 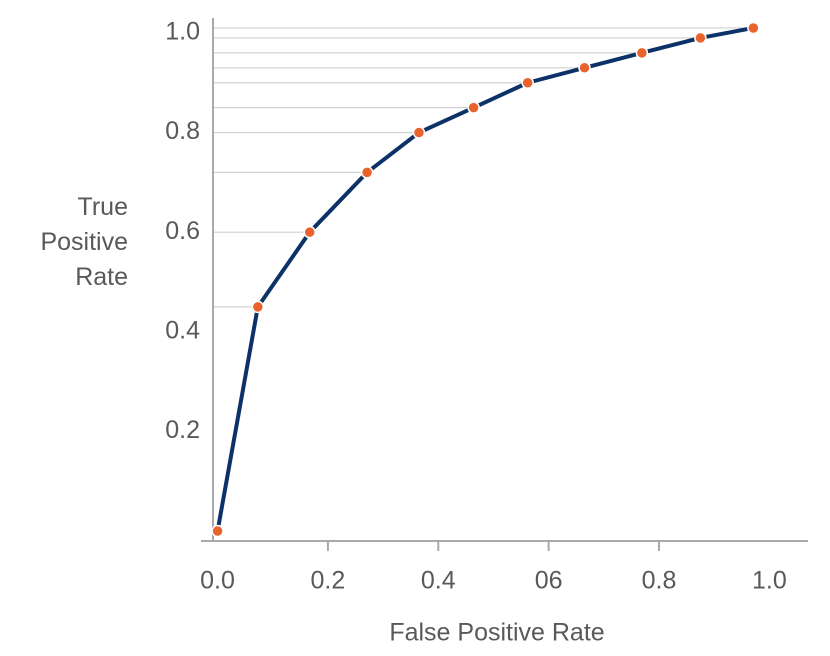 What do you see at coordinates (182, 131) in the screenshot?
I see `y-tick-label: 0.8` at bounding box center [182, 131].